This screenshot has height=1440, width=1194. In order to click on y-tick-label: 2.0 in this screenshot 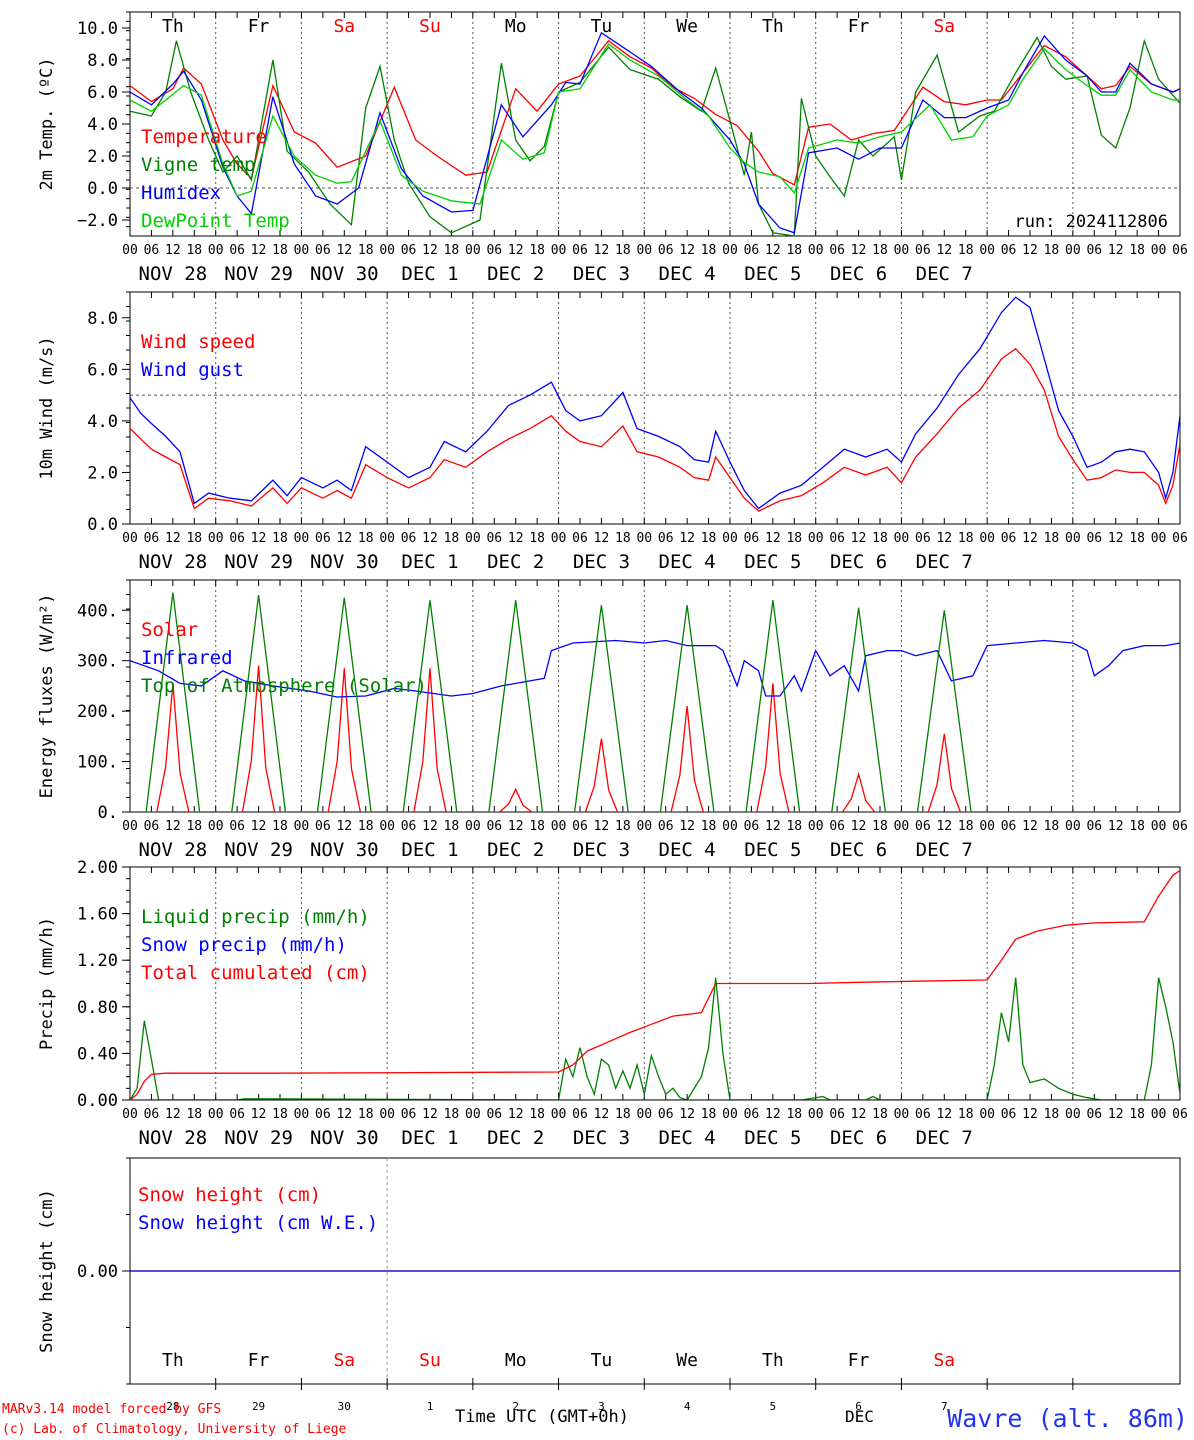, I will do `click(102, 157)`.